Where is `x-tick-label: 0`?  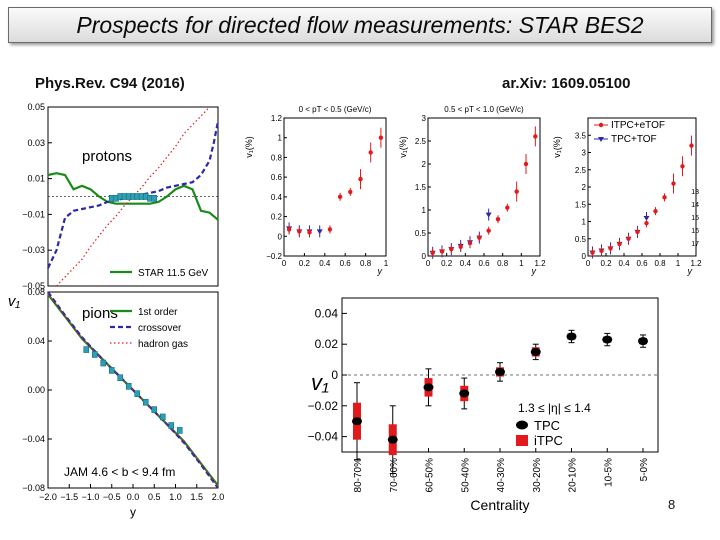 x-tick-label: 0 is located at coordinates (284, 263).